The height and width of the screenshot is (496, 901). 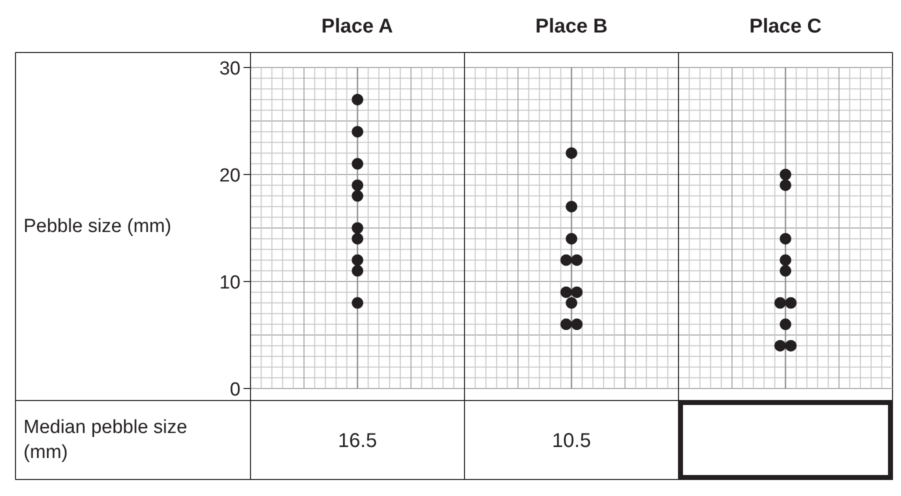 I want to click on y-tick-label: 20, so click(x=230, y=176).